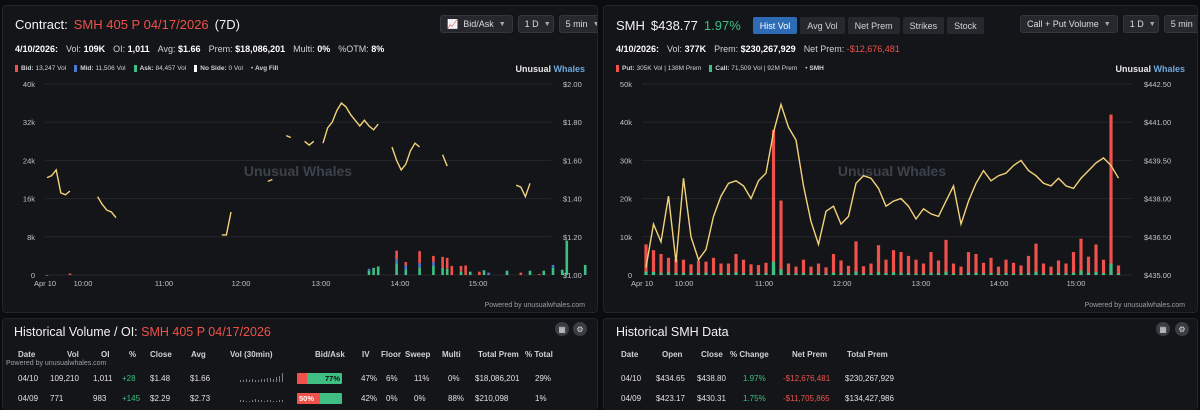 This screenshot has height=410, width=1200. I want to click on col-oi: OI, so click(105, 354).